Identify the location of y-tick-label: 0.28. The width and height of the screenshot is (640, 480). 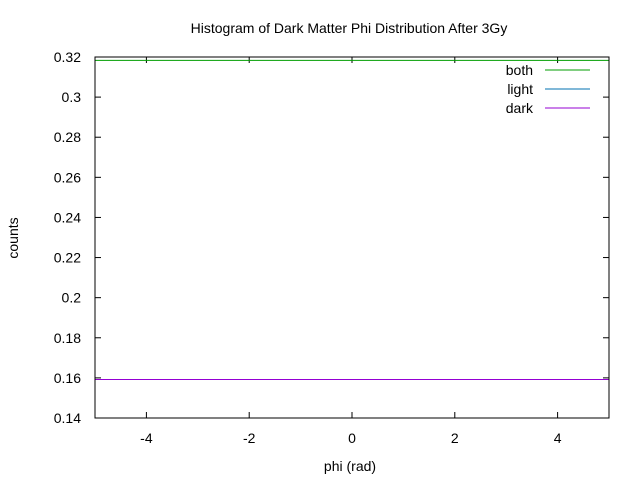
(67, 137).